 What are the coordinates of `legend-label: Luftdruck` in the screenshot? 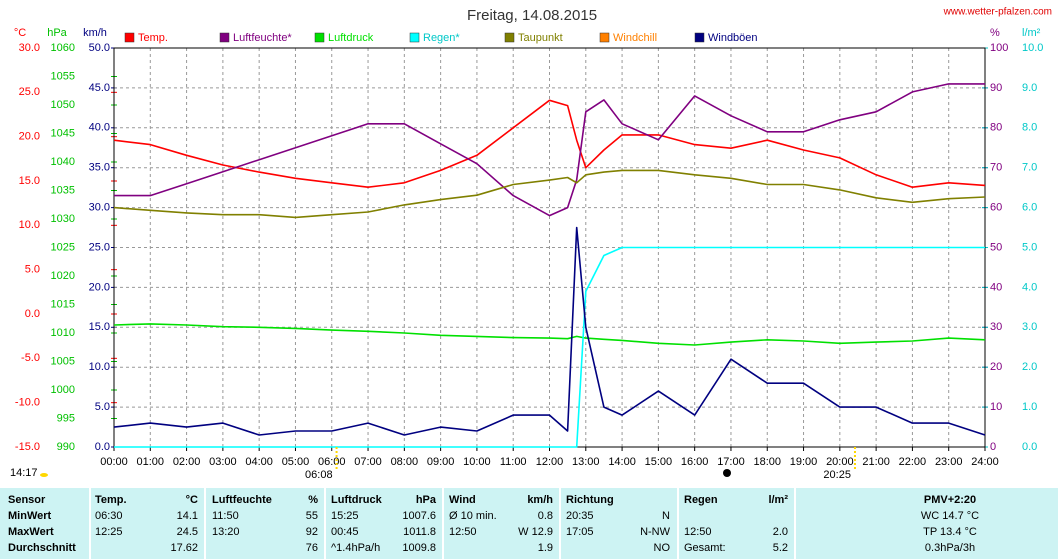 It's located at (351, 38).